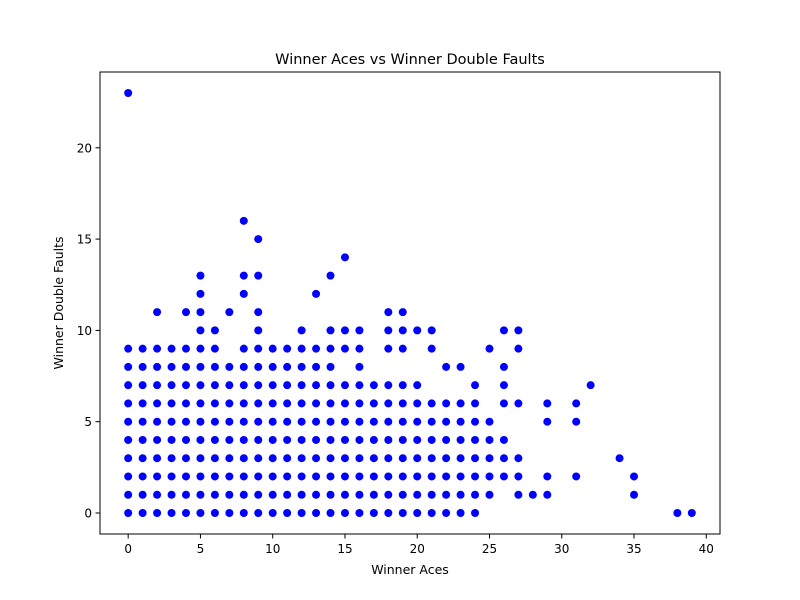  What do you see at coordinates (633, 549) in the screenshot?
I see `x-tick-label: 35` at bounding box center [633, 549].